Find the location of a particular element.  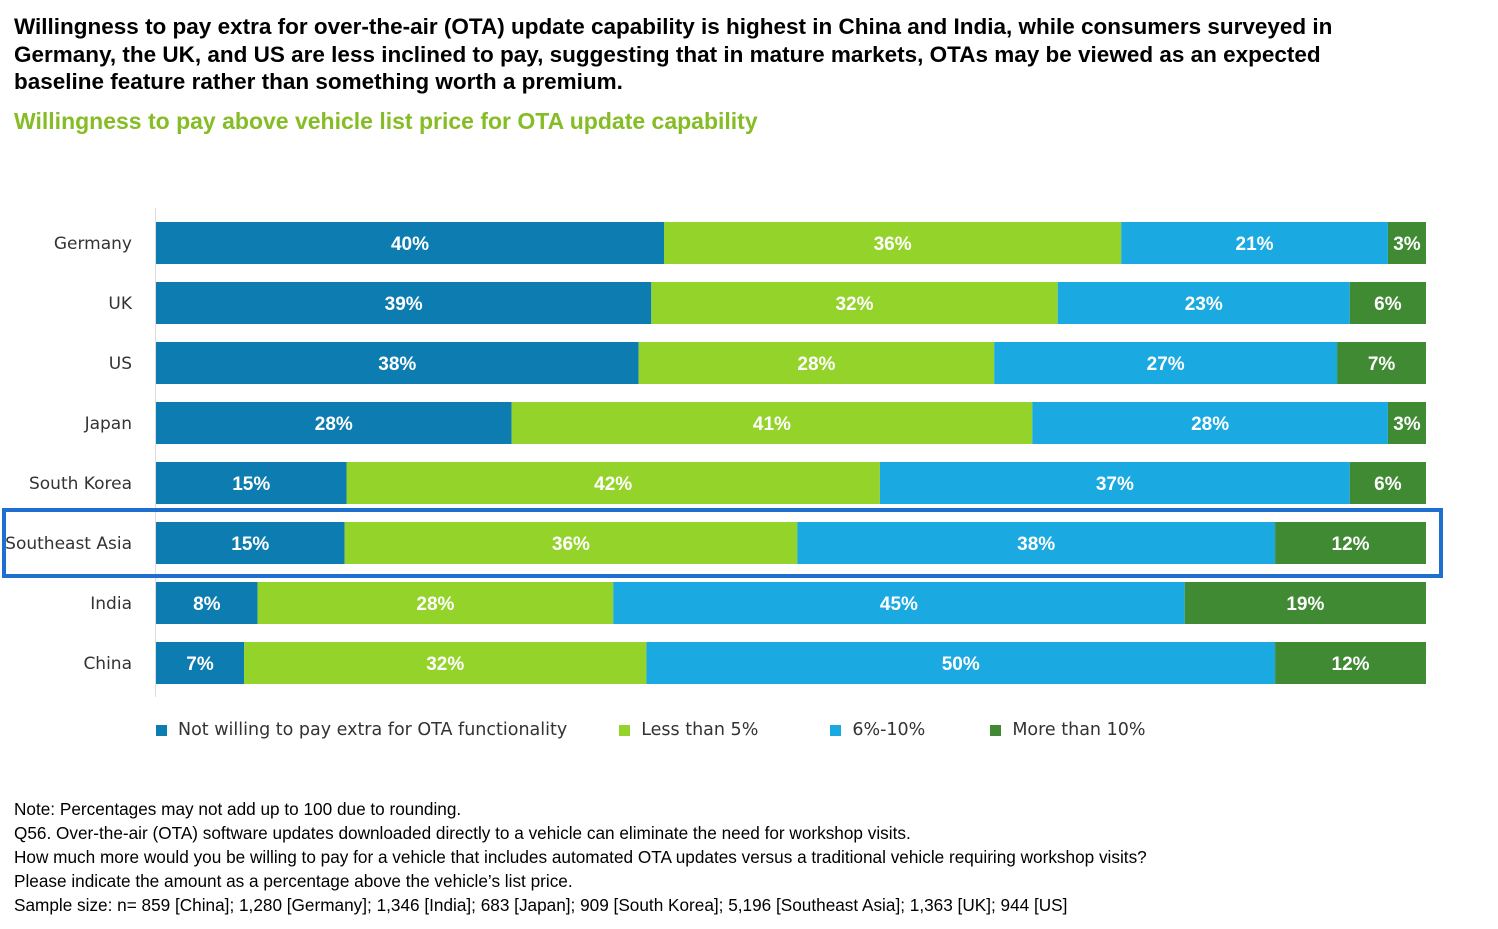

category-label: Southeast Asia is located at coordinates (68, 544).